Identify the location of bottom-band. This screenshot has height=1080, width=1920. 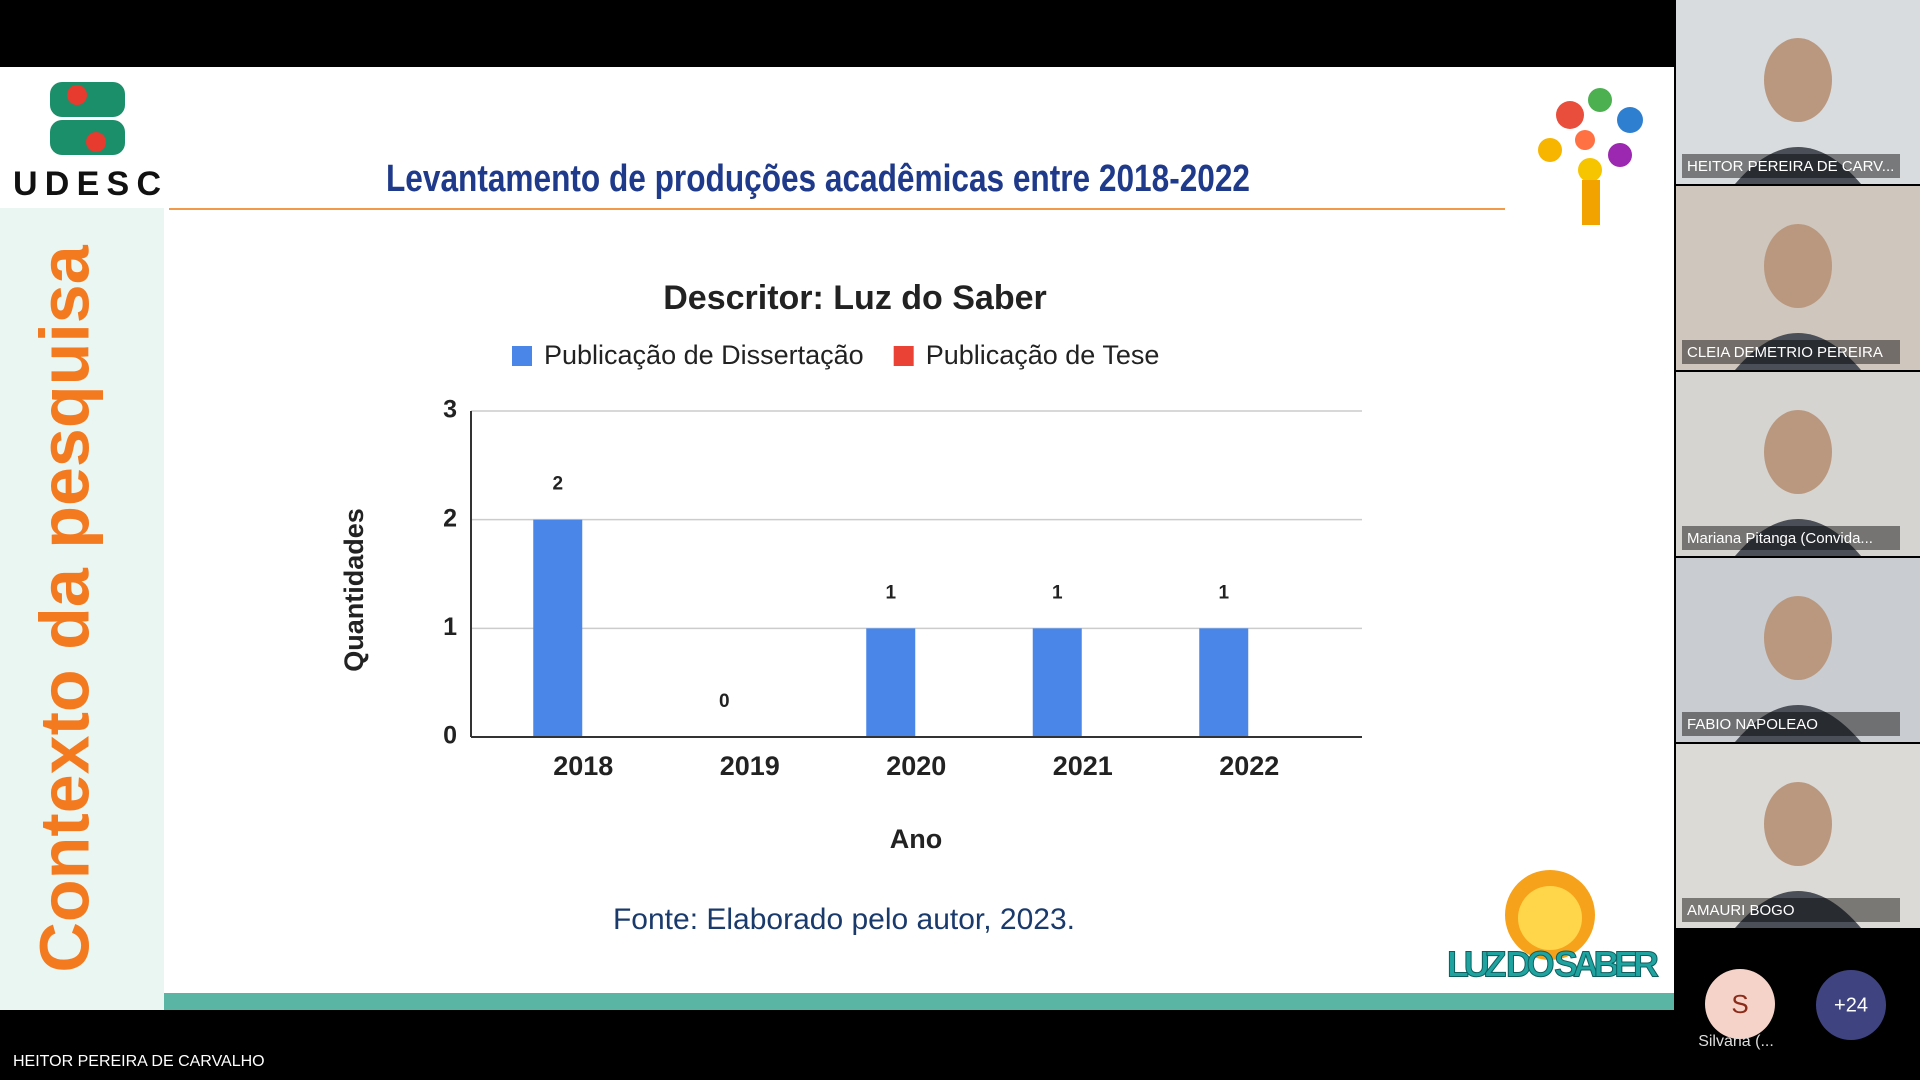
(919, 1001).